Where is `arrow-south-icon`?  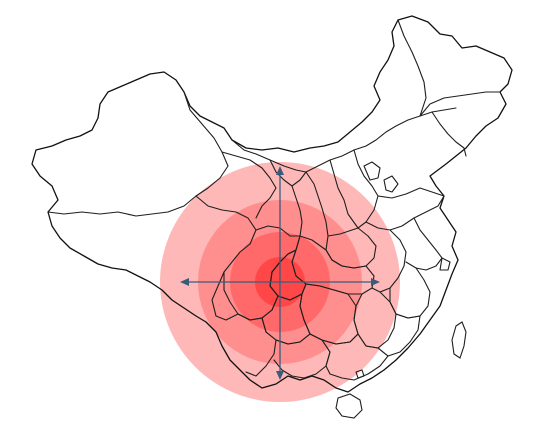 arrow-south-icon is located at coordinates (280, 375).